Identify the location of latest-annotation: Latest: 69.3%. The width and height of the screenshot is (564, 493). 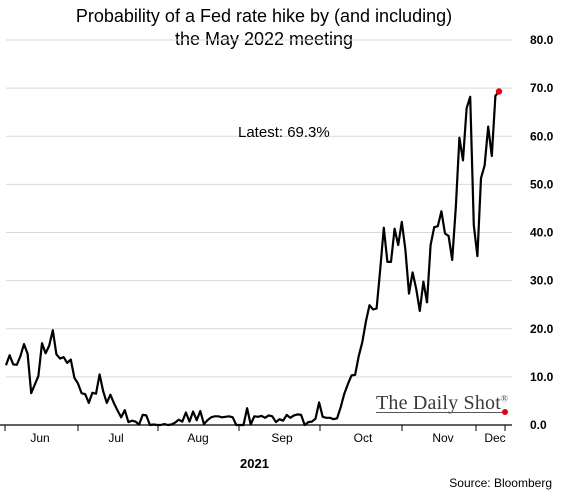
(284, 132).